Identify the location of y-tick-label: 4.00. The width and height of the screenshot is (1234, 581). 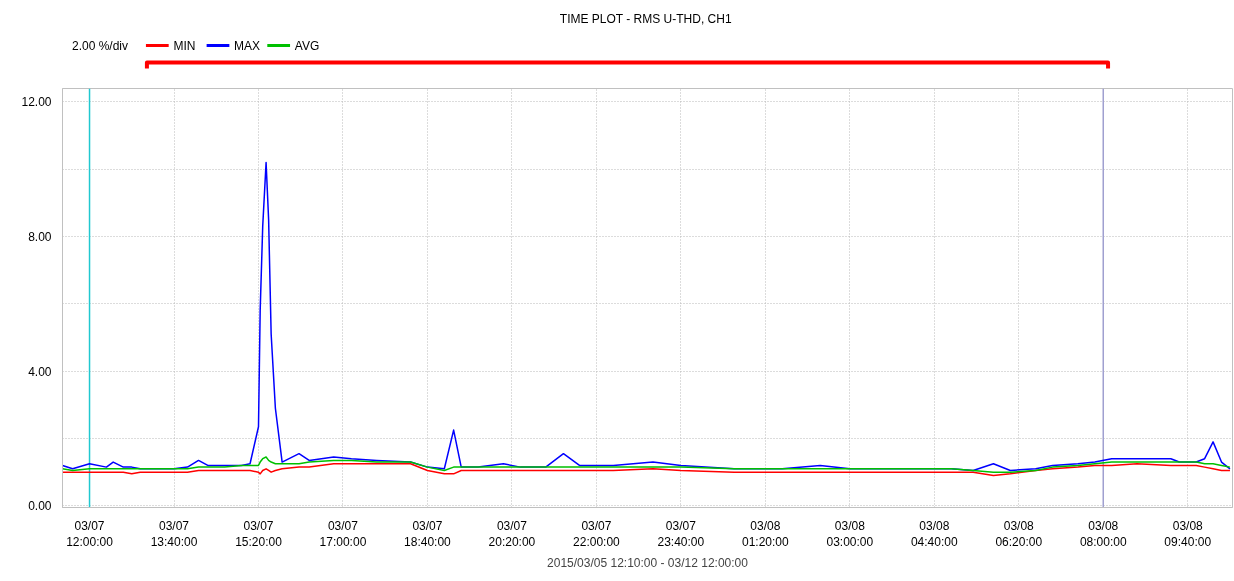
(40, 371).